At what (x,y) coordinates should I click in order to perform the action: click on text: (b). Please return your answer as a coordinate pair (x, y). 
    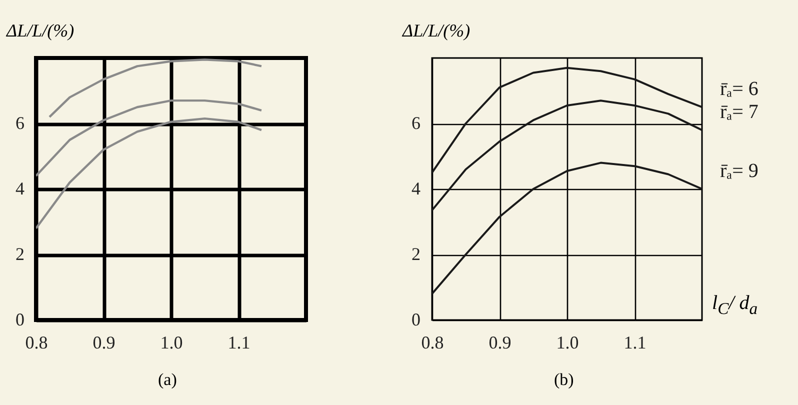
    Looking at the image, I should click on (564, 380).